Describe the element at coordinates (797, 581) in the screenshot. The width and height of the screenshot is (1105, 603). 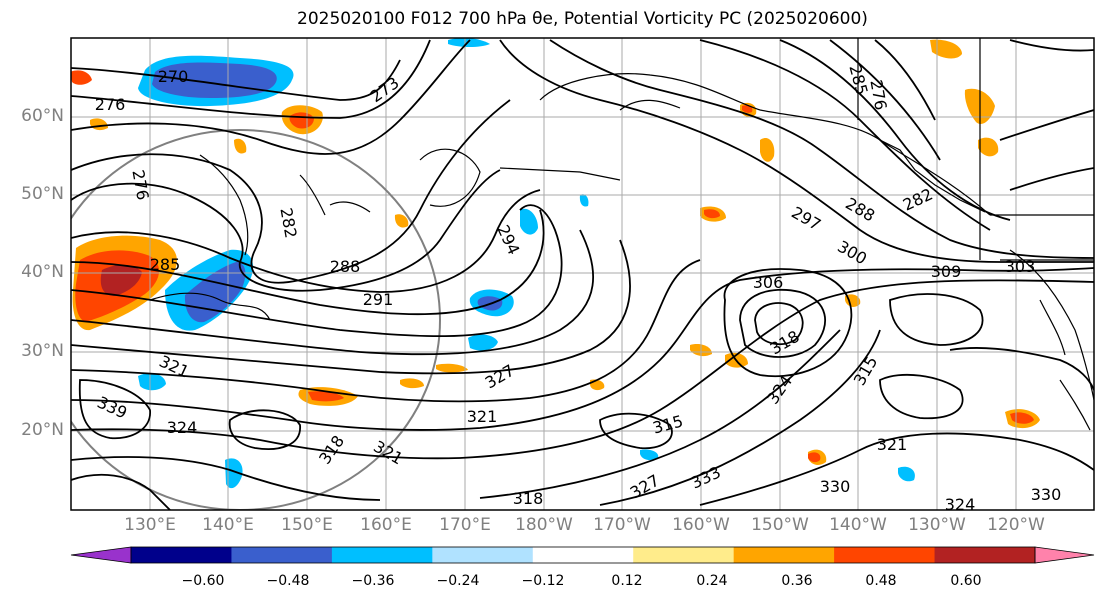
I see `colorbar-tick: 0.36` at that location.